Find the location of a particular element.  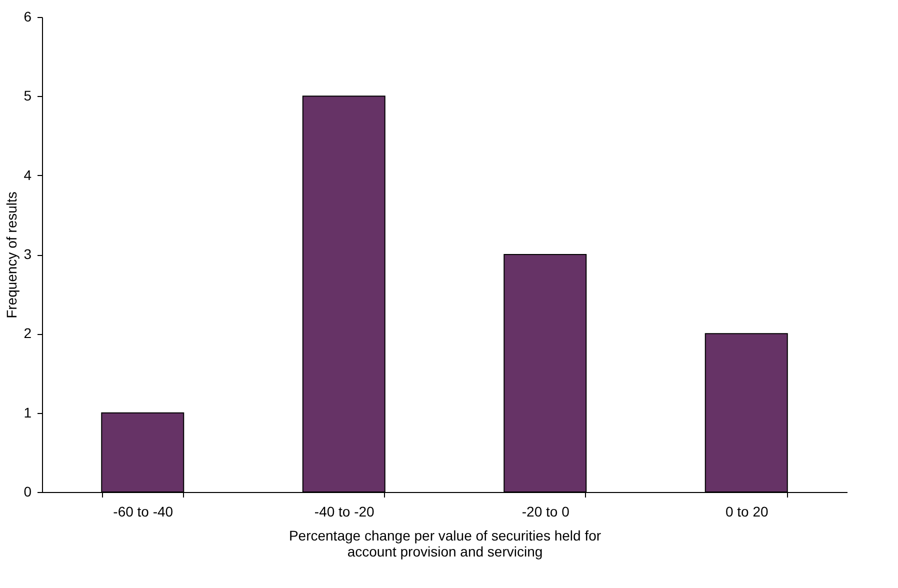

x-tick-label: -20 to 0 is located at coordinates (546, 512).